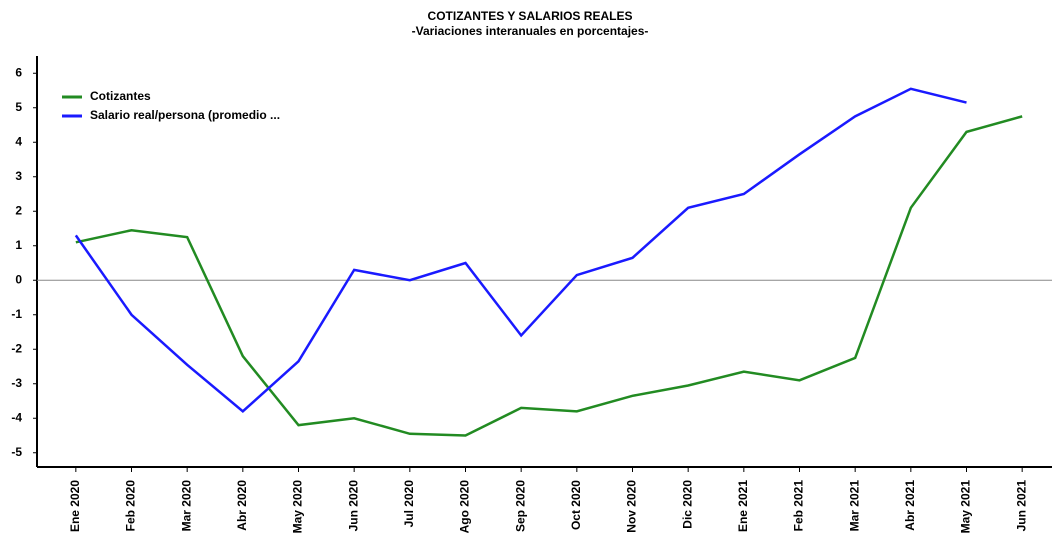 This screenshot has height=554, width=1052. What do you see at coordinates (242, 505) in the screenshot?
I see `x-tick-label: Abr 2020` at bounding box center [242, 505].